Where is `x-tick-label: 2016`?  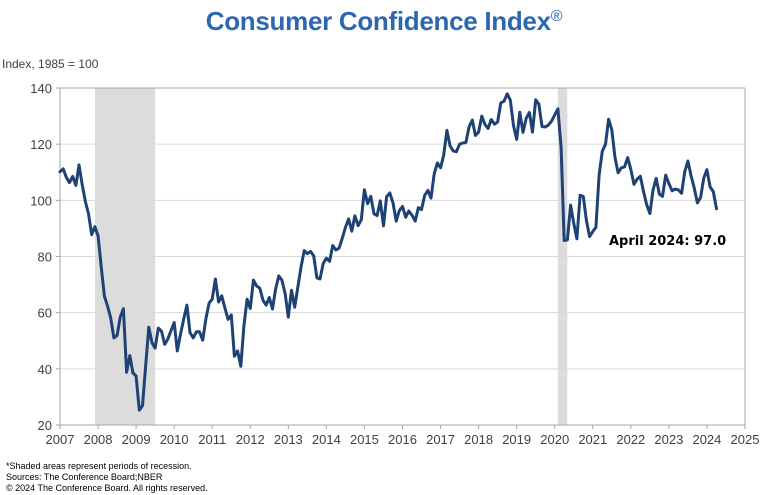
x-tick-label: 2016 is located at coordinates (402, 439).